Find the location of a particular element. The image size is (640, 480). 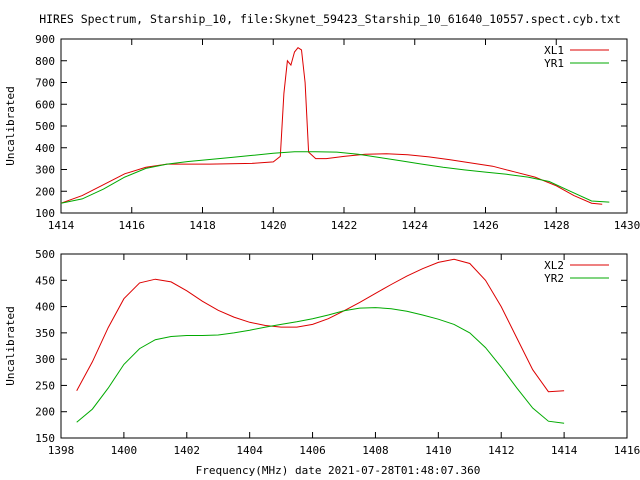

x-tick-label: 1422 is located at coordinates (344, 225).